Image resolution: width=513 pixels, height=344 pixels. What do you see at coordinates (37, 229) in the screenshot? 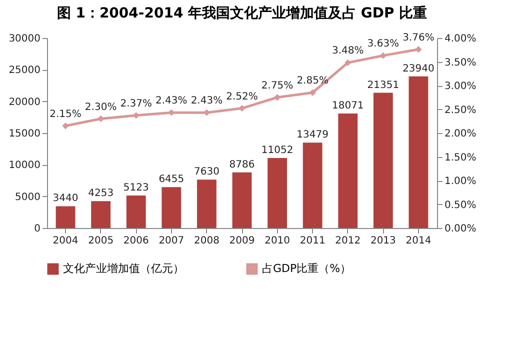
I see `y-tick-label: 0` at bounding box center [37, 229].